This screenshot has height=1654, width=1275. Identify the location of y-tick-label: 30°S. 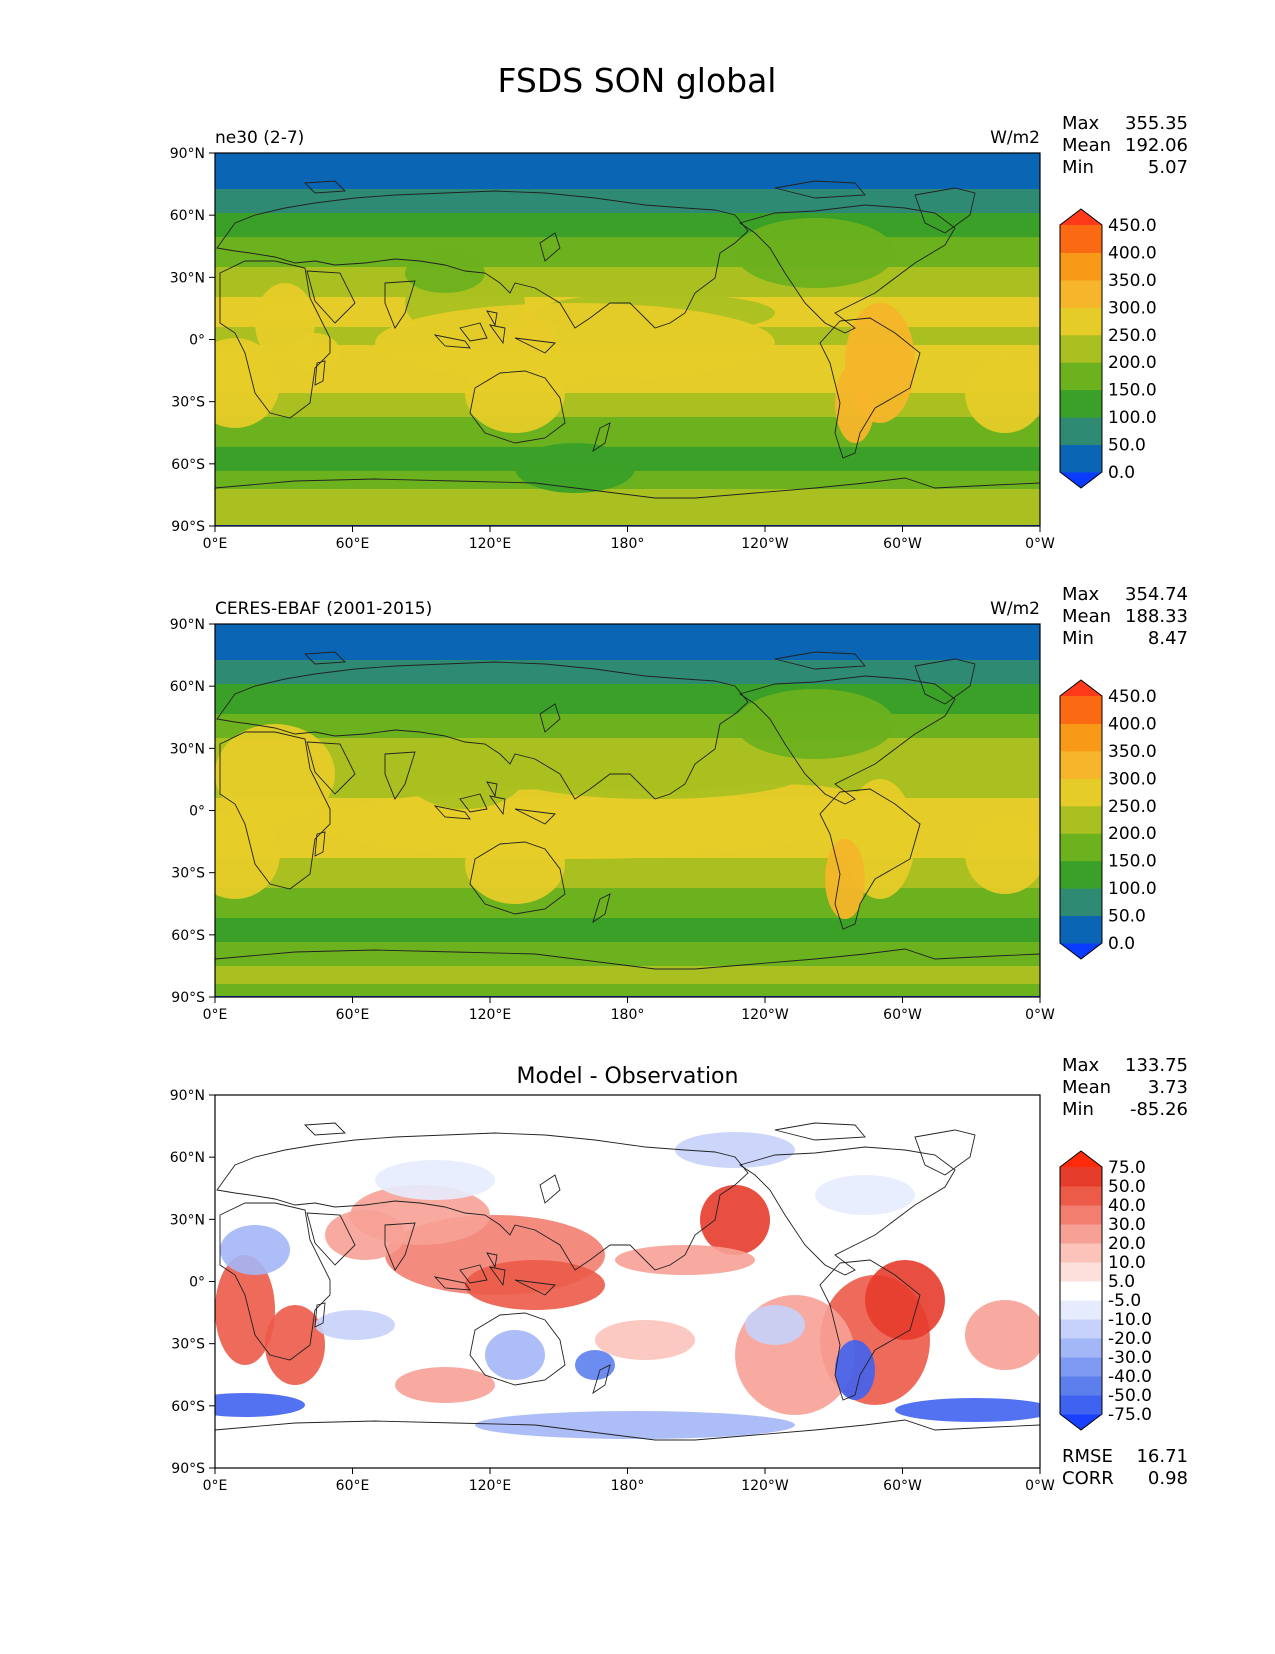
(188, 874).